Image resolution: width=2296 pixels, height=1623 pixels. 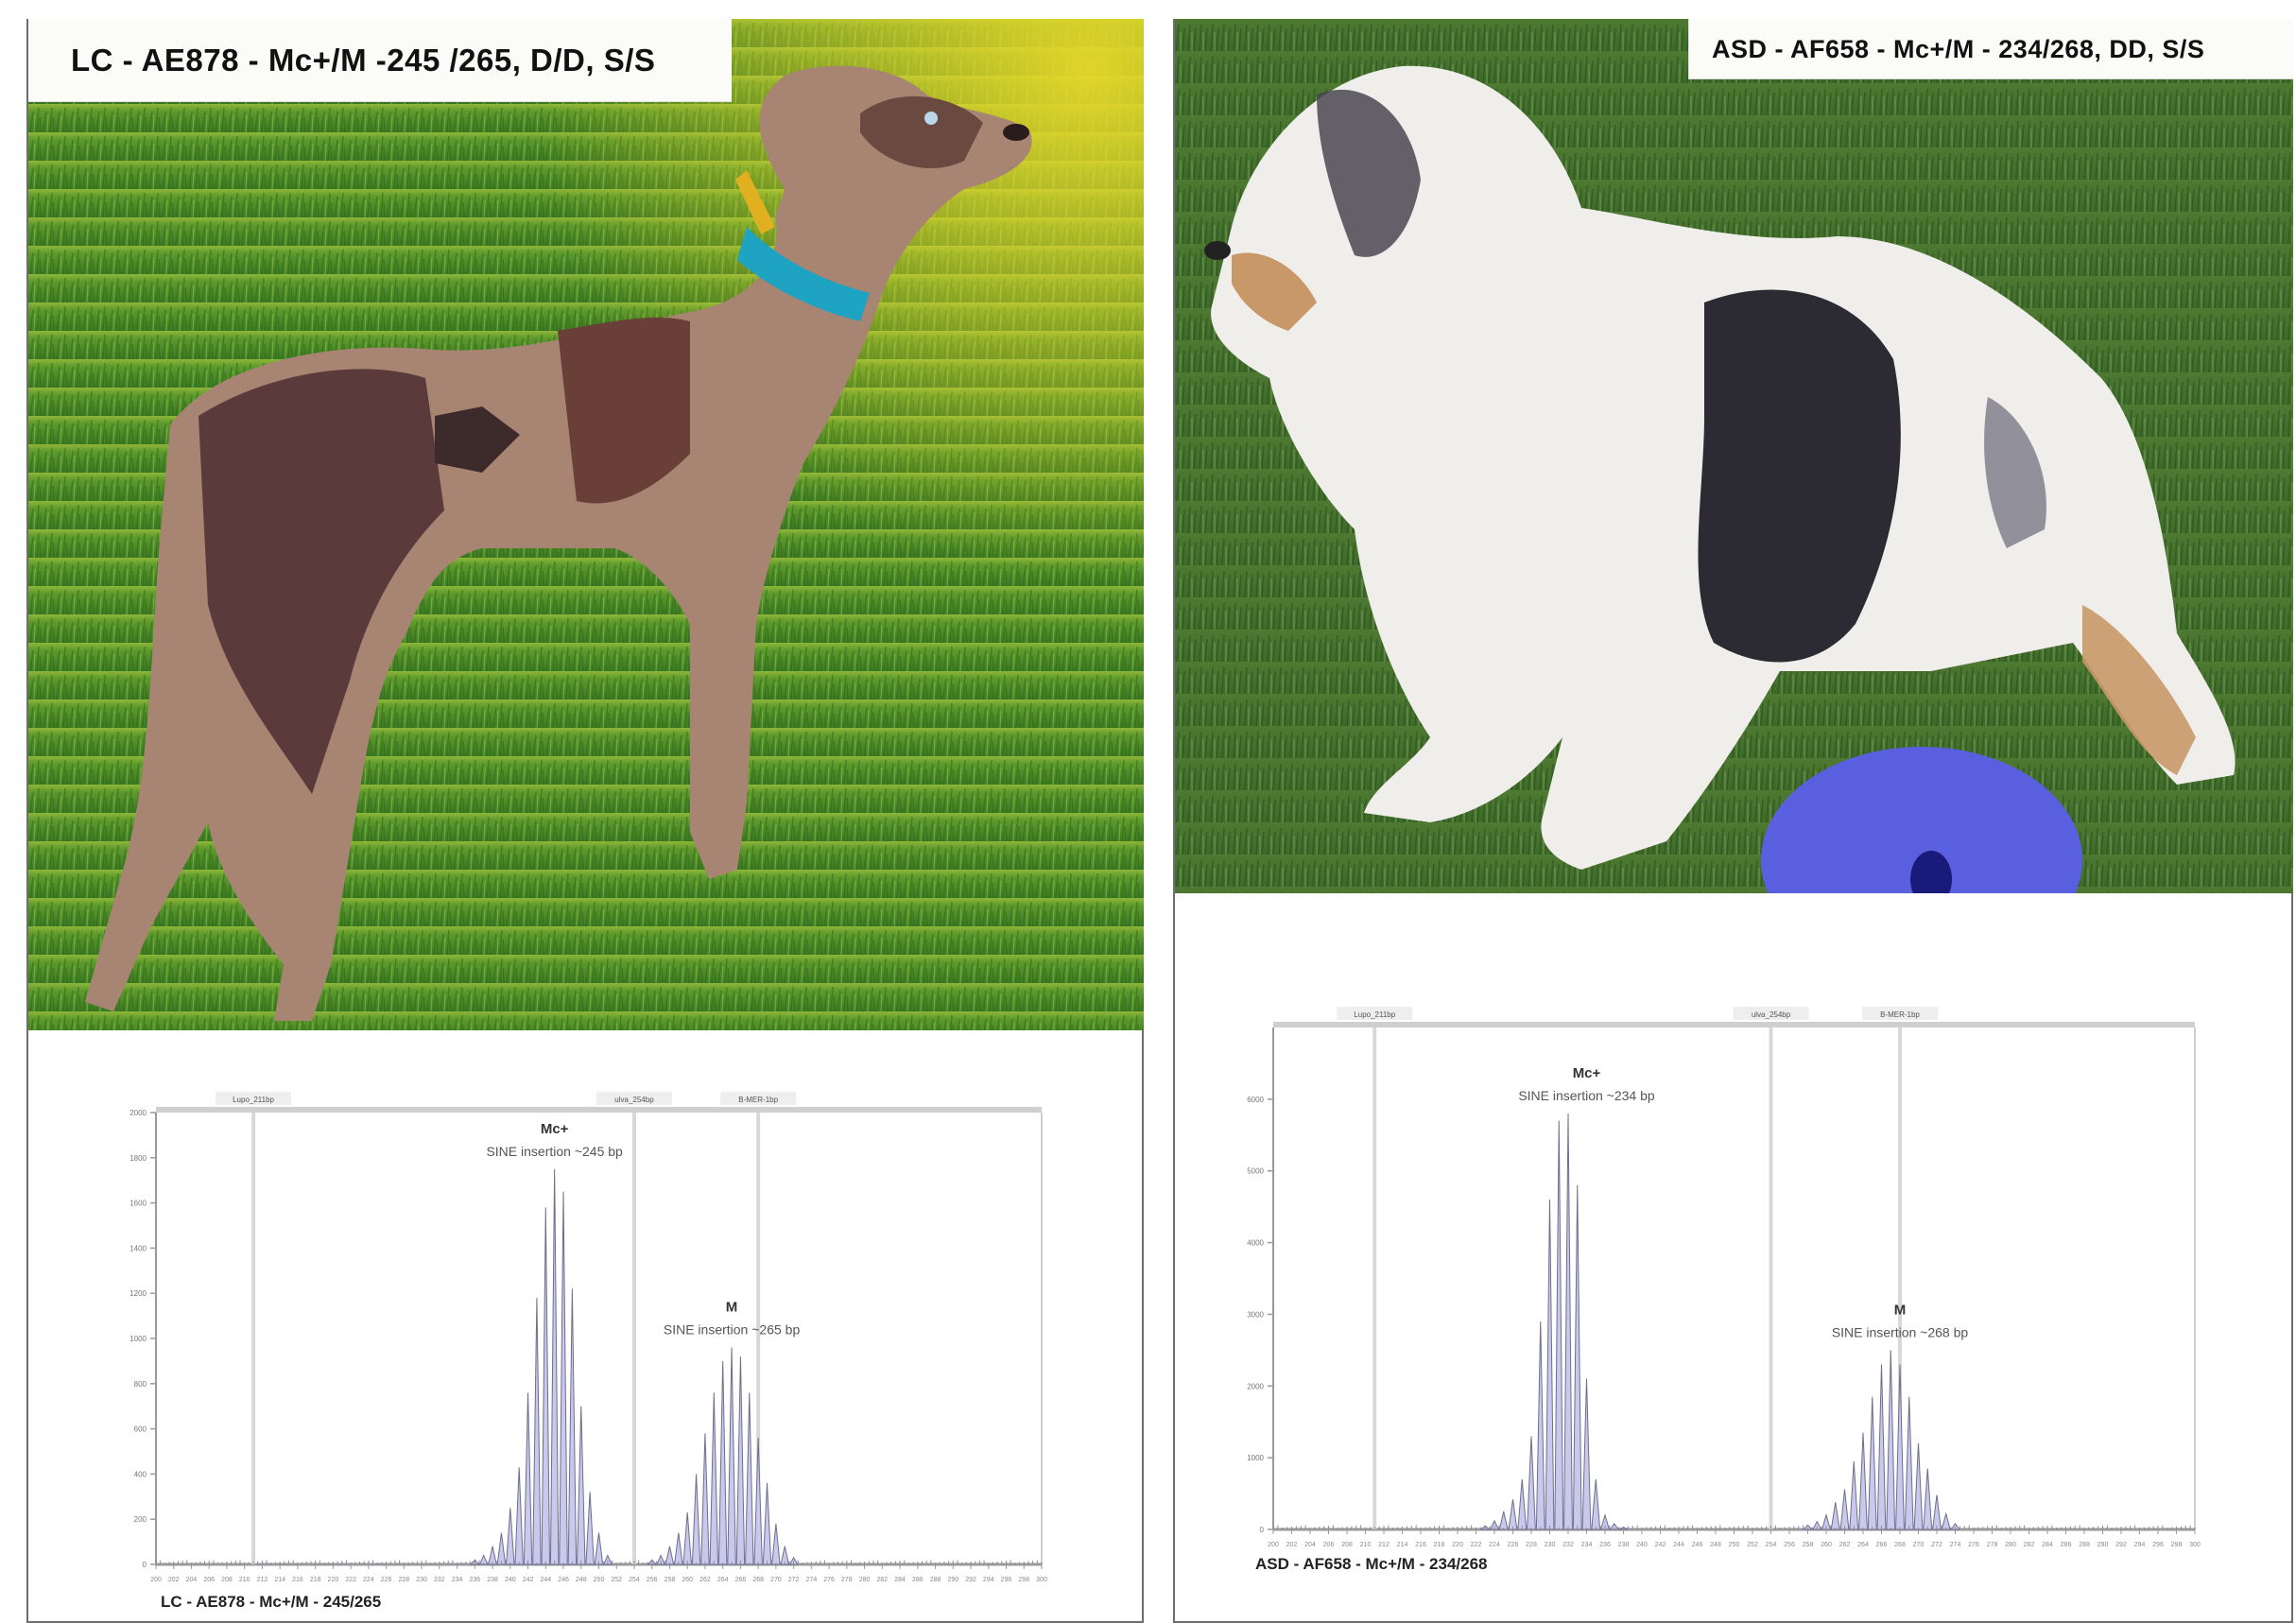 I want to click on svg-text: 600, so click(x=140, y=1430).